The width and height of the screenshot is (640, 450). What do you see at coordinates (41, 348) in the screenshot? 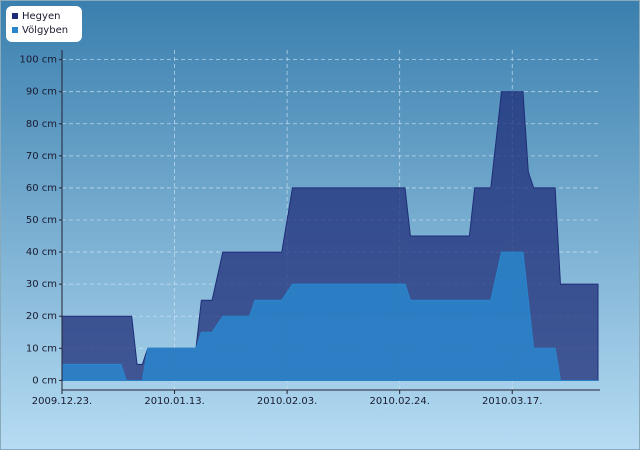
I see `y-tick-label: 10 cm` at bounding box center [41, 348].